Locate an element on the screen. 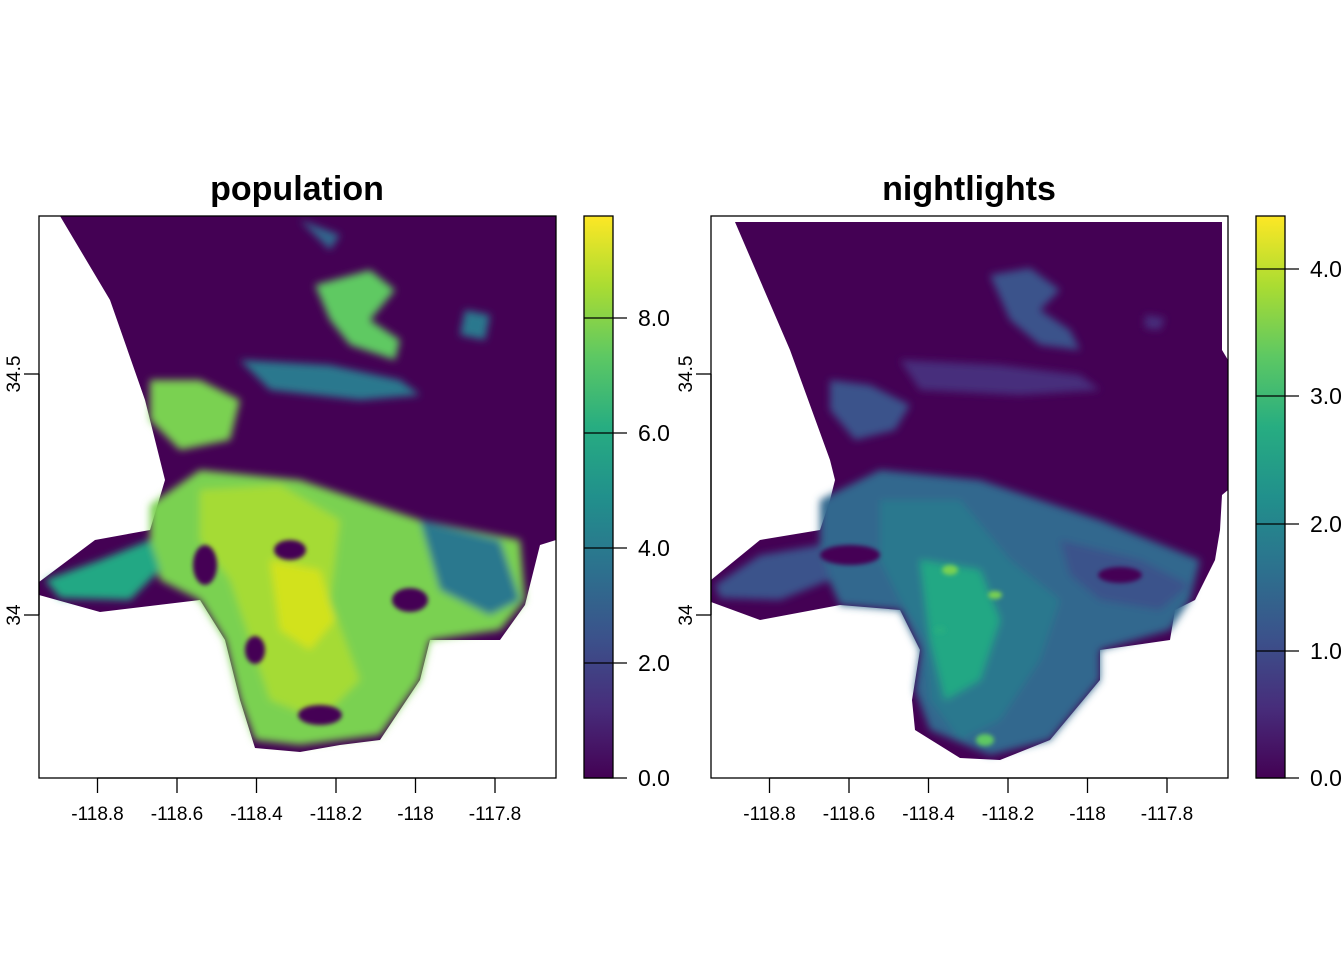 The width and height of the screenshot is (1344, 960). chart-title: nightlights is located at coordinates (969, 189).